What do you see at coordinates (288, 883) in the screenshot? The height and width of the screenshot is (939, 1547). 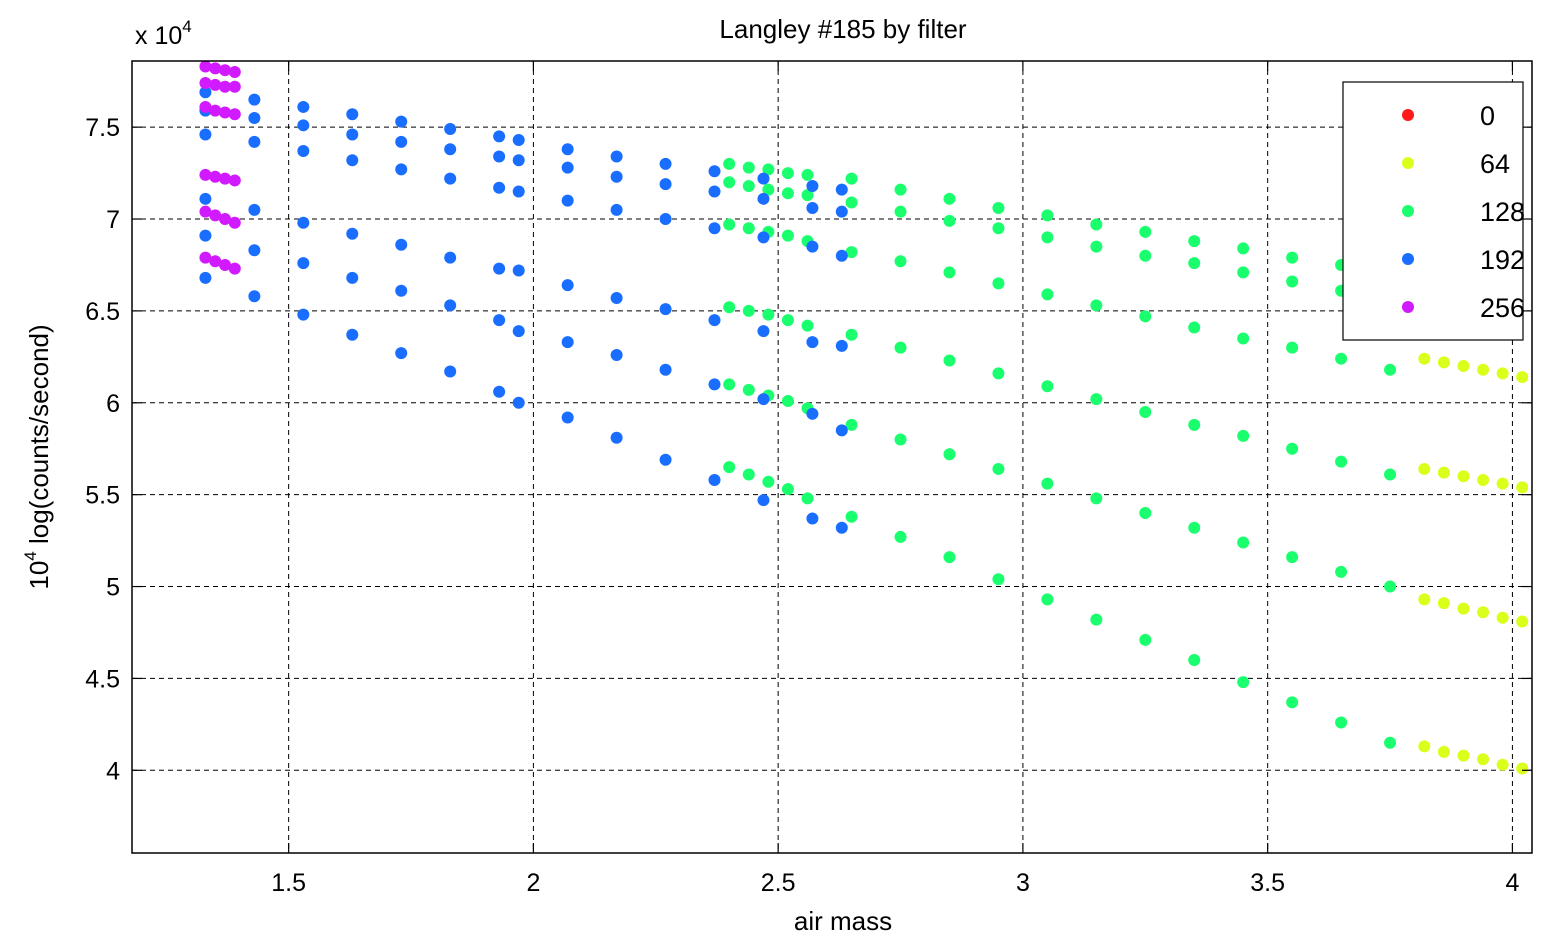 I see `x-tick-label: 1.5` at bounding box center [288, 883].